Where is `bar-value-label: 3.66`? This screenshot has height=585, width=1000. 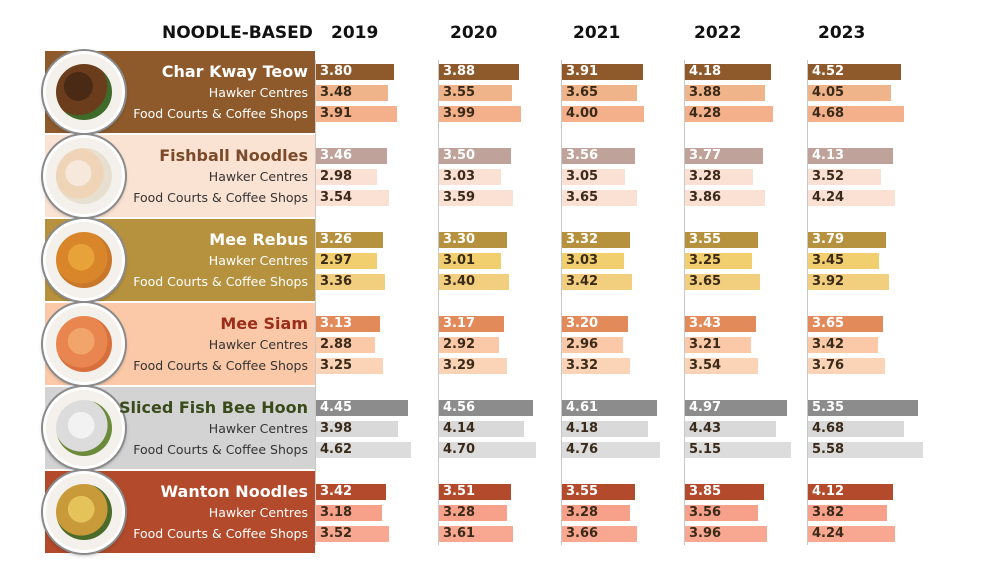
bar-value-label: 3.66 is located at coordinates (582, 533).